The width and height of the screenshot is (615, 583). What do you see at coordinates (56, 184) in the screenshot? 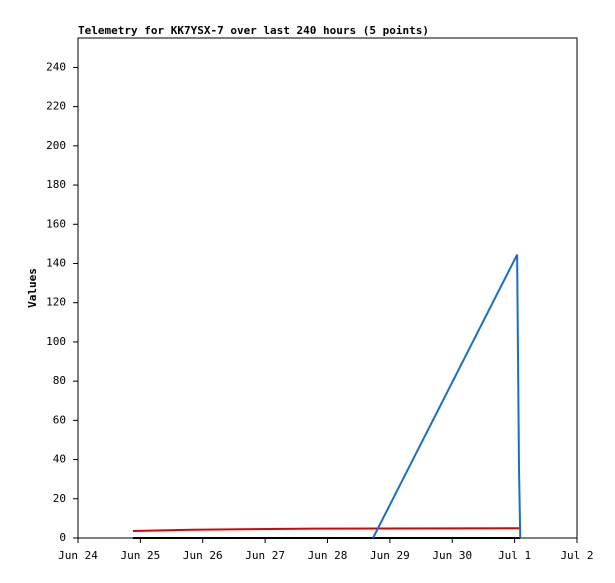
I see `y-tick-label: 180` at bounding box center [56, 184].